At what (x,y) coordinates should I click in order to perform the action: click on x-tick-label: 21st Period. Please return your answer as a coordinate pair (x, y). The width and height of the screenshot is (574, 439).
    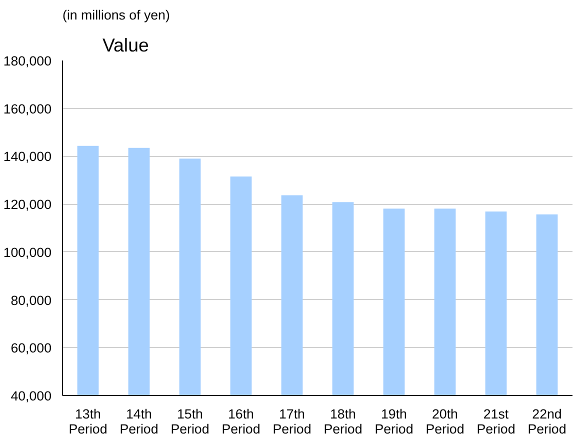
    Looking at the image, I should click on (496, 421).